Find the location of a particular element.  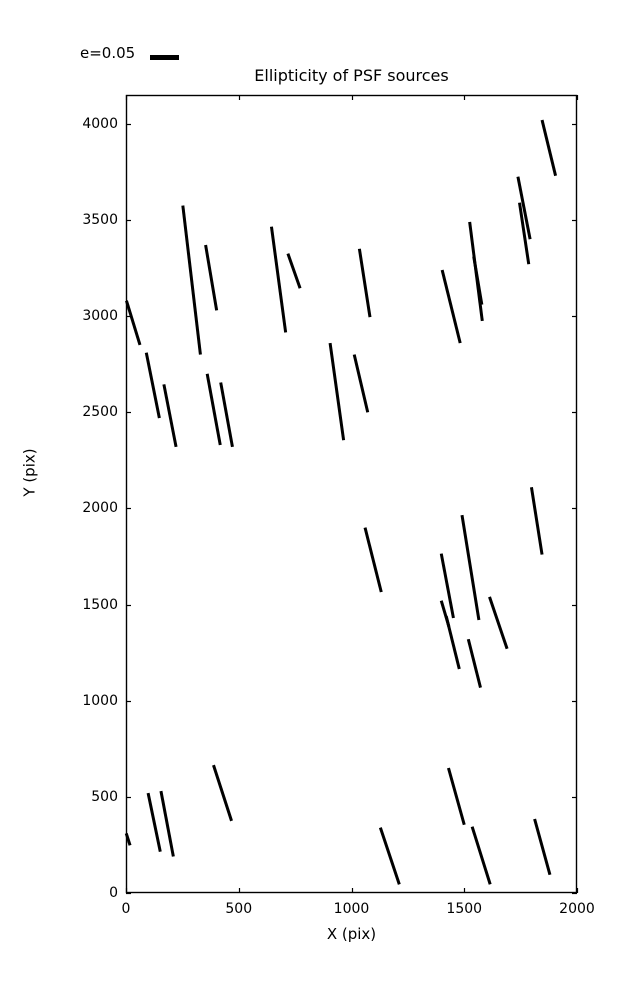

y-tick-label: 4000 is located at coordinates (100, 123).